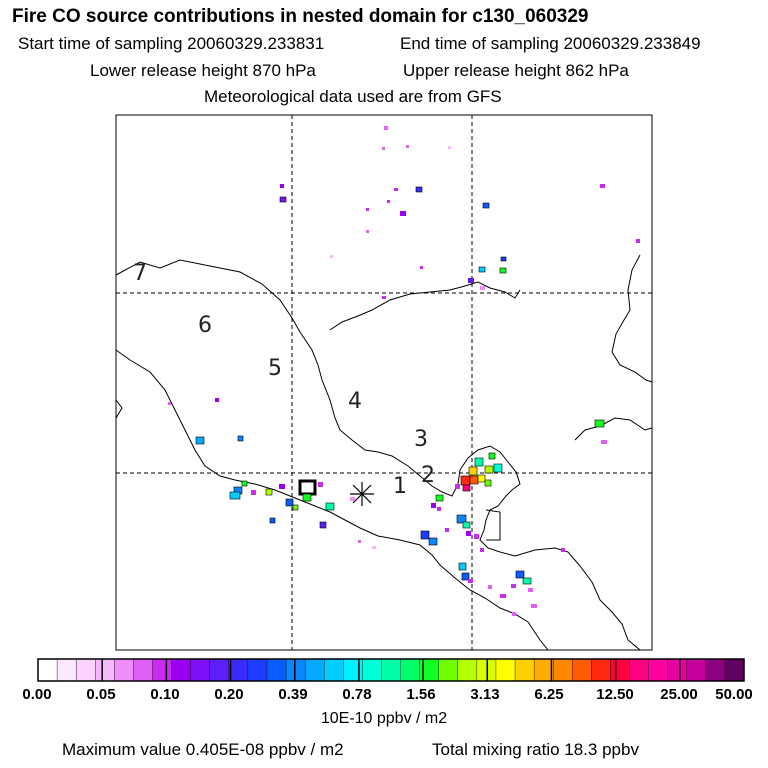 The width and height of the screenshot is (768, 768). What do you see at coordinates (171, 43) in the screenshot?
I see `start-time: Start time of sampling 20060329.233831` at bounding box center [171, 43].